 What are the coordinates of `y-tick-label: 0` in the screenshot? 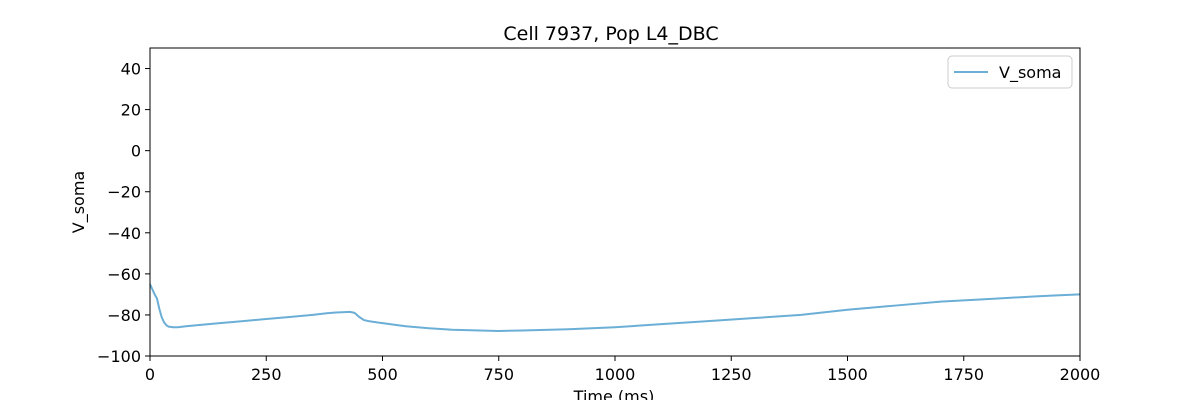 It's located at (136, 151).